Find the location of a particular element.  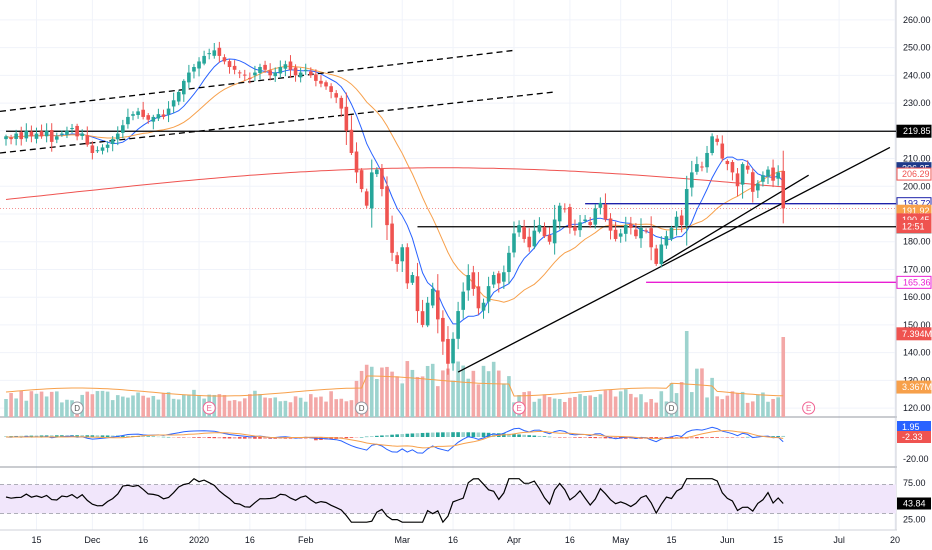

rsi-line is located at coordinates (394, 500).